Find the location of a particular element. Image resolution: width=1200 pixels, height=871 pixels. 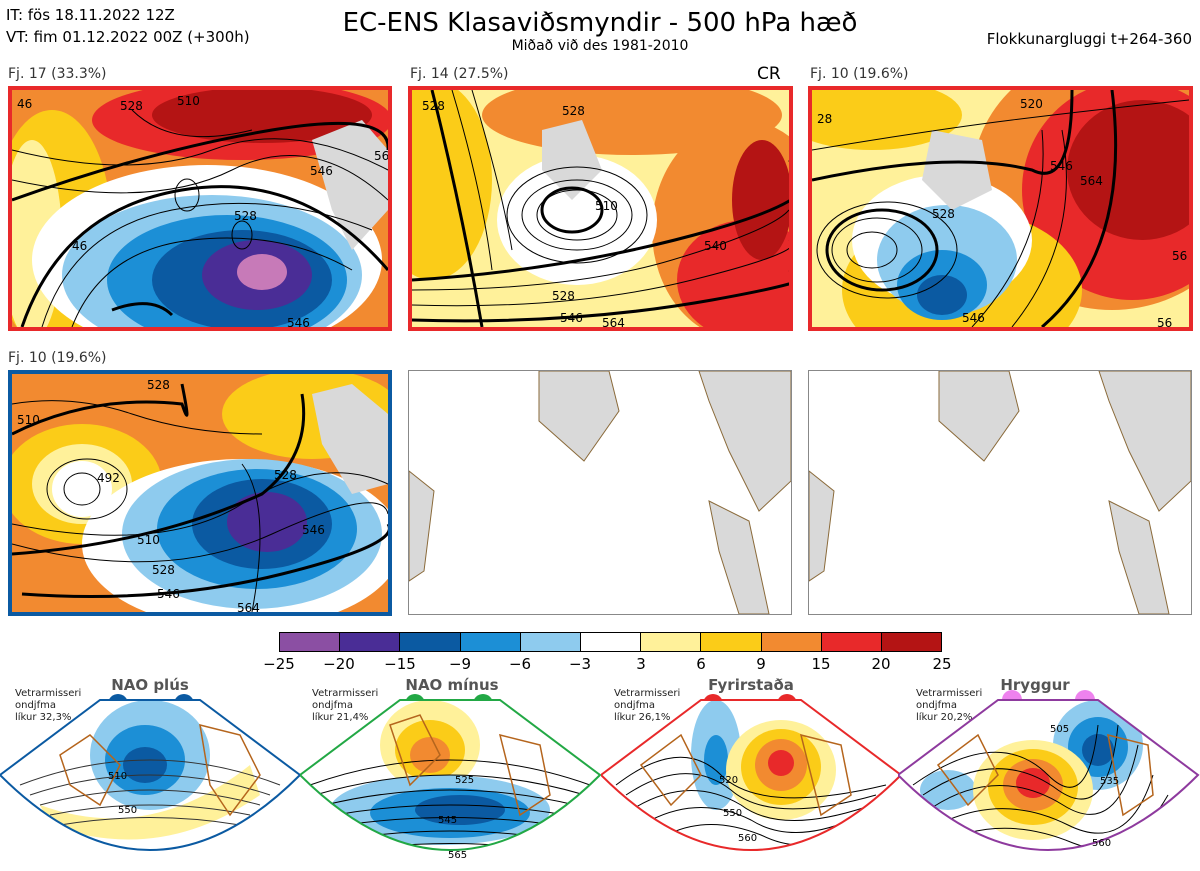

regime-3-map: 520 550 560 is located at coordinates (752, 775).